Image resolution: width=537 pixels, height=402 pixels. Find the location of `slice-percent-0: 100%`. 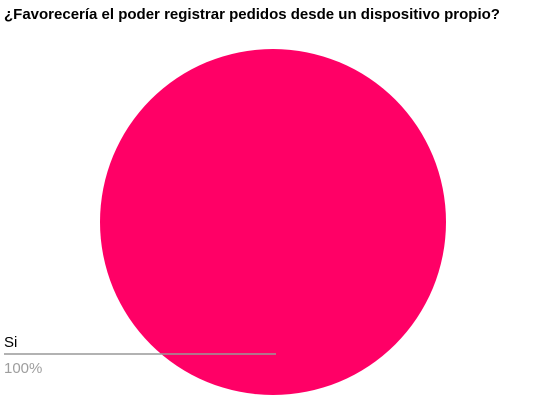

slice-percent-0: 100% is located at coordinates (23, 368).